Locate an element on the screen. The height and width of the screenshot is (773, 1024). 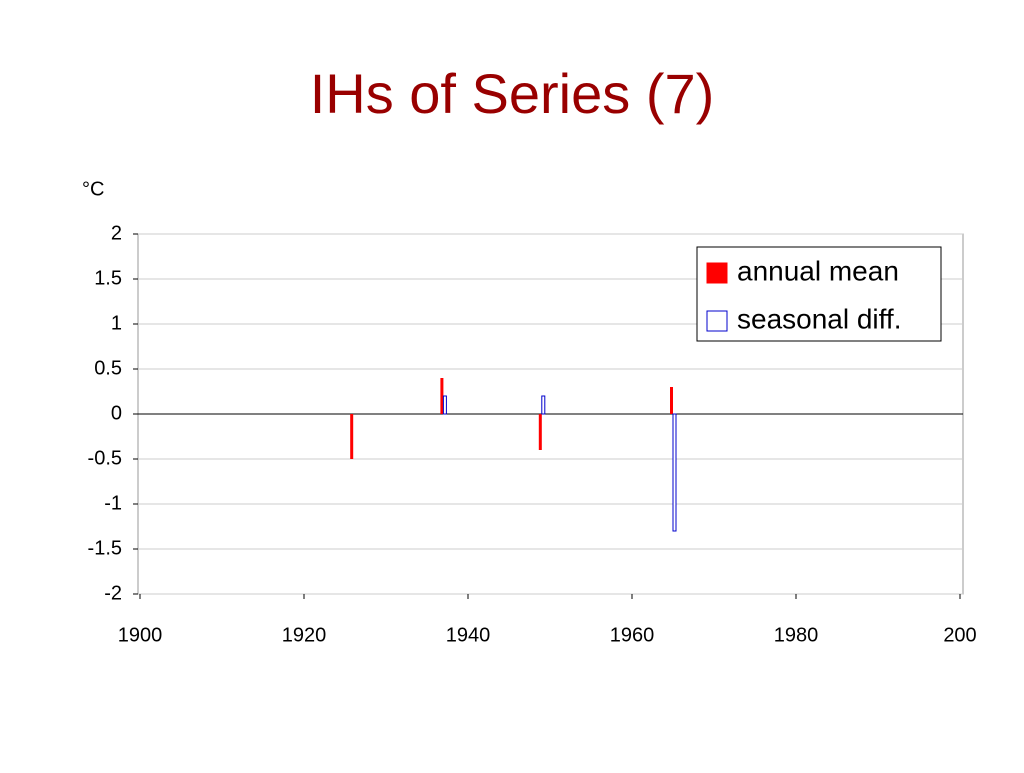
y-tick-label: -2 is located at coordinates (113, 593).